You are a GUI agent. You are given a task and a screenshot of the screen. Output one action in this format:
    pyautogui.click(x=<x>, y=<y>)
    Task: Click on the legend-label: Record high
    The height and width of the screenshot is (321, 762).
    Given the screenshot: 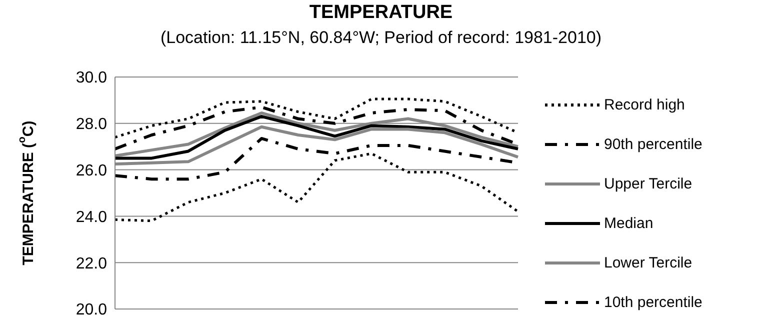 What is the action you would take?
    pyautogui.click(x=644, y=105)
    